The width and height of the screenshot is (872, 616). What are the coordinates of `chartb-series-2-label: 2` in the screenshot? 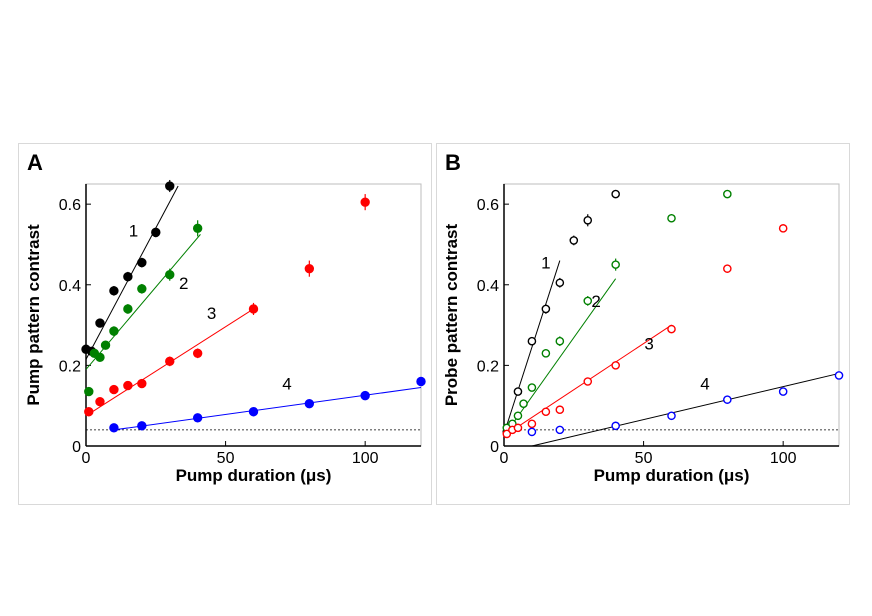 It's located at (595, 301).